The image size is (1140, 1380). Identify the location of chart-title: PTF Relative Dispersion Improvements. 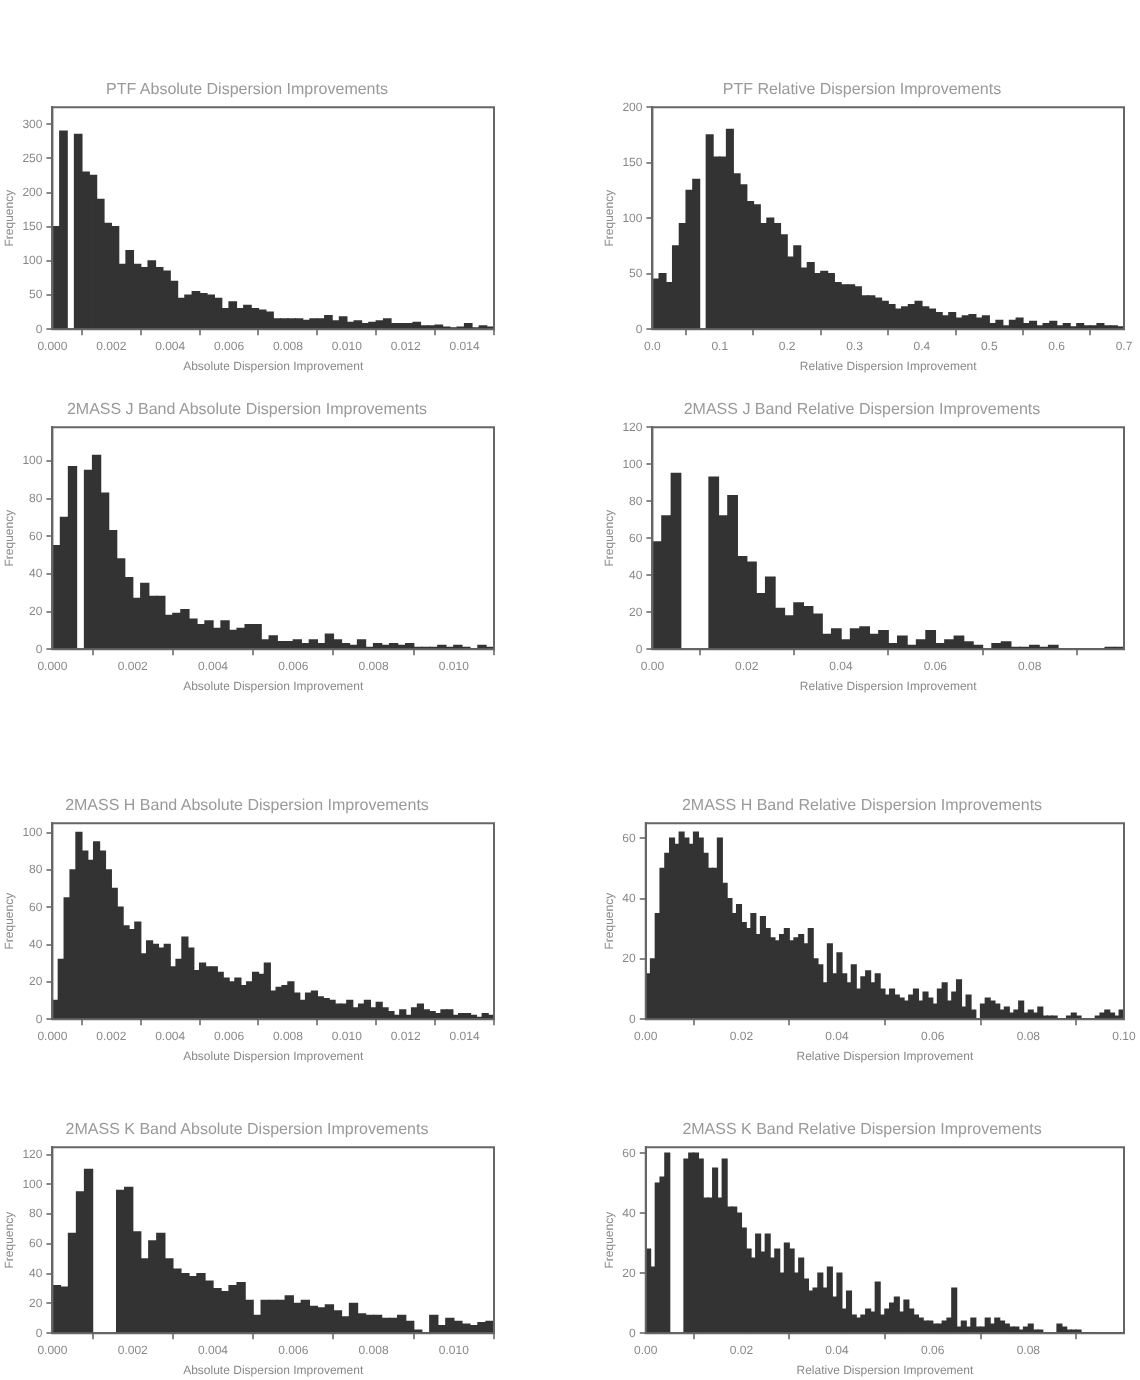
(862, 89).